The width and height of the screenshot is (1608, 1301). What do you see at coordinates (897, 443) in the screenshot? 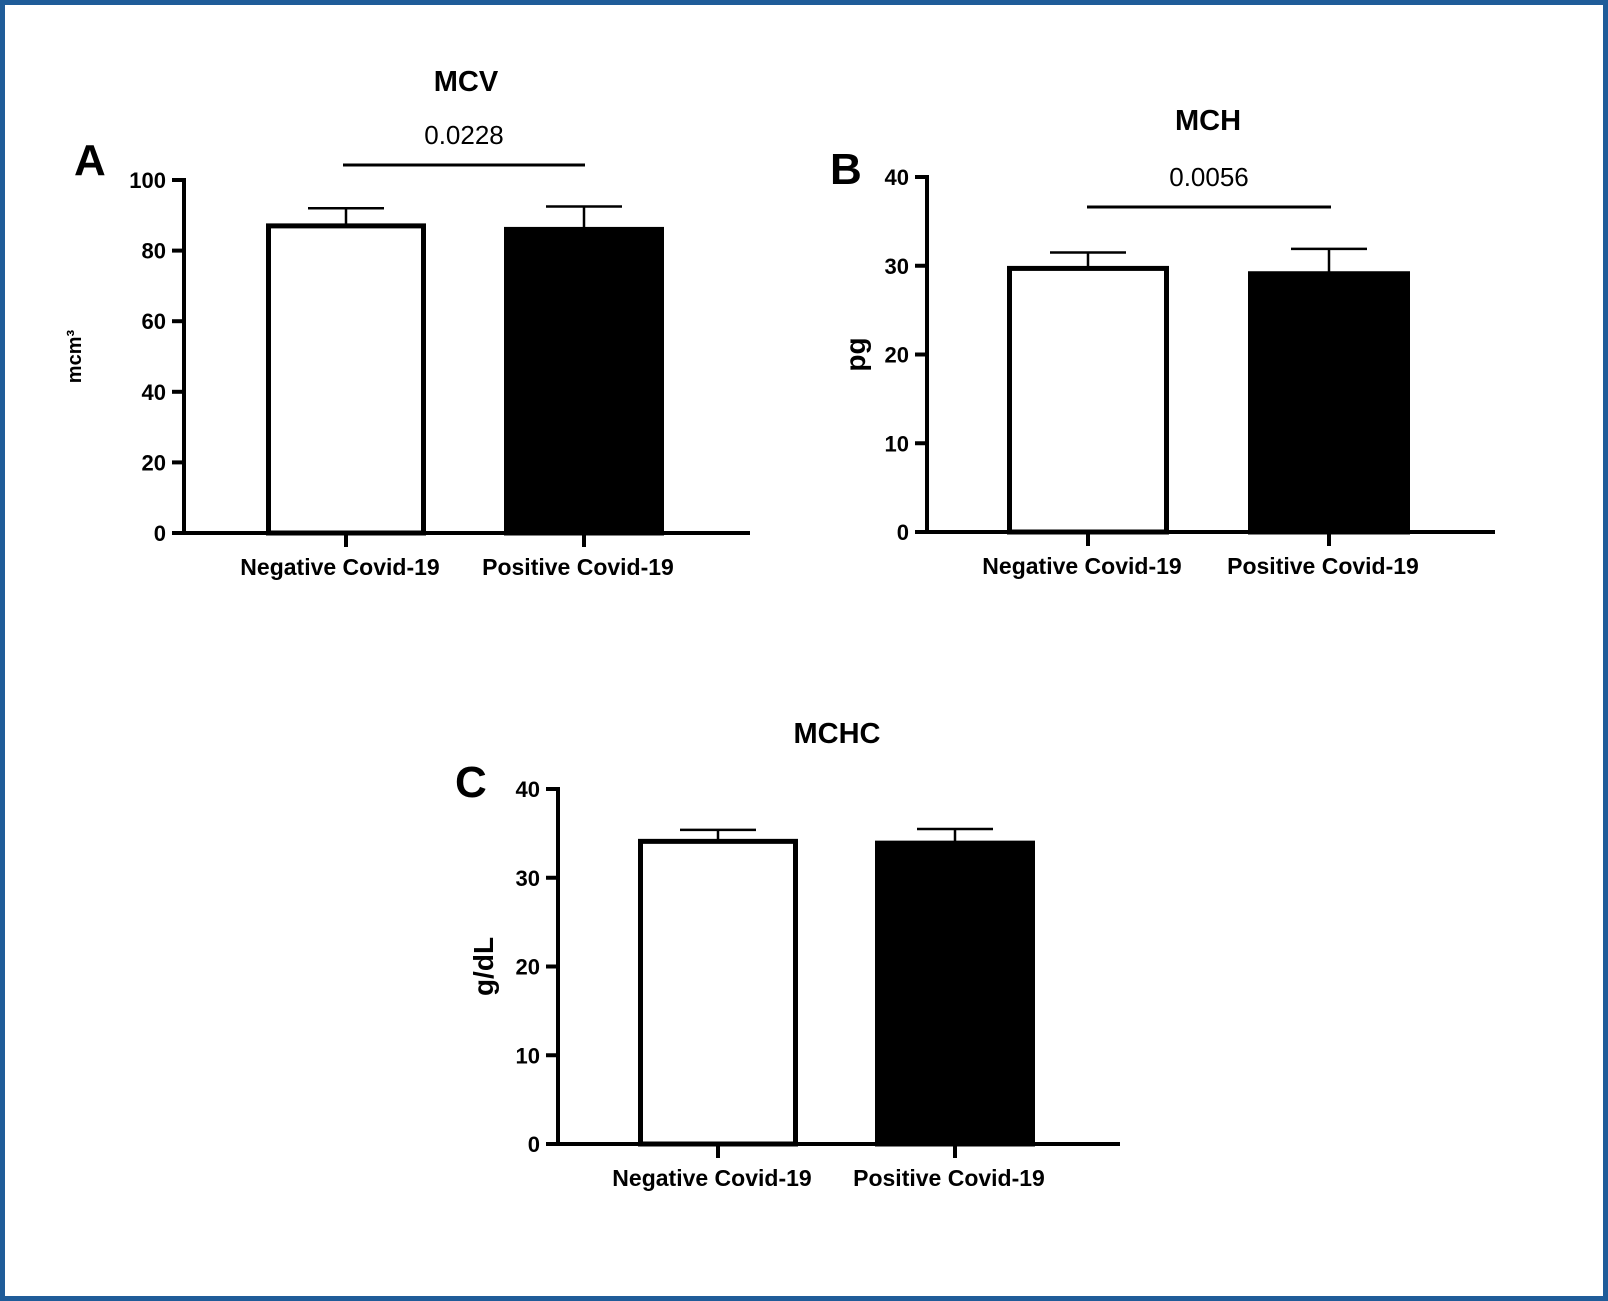
I see `panel-b-y-tick-label-10: 10` at bounding box center [897, 443].